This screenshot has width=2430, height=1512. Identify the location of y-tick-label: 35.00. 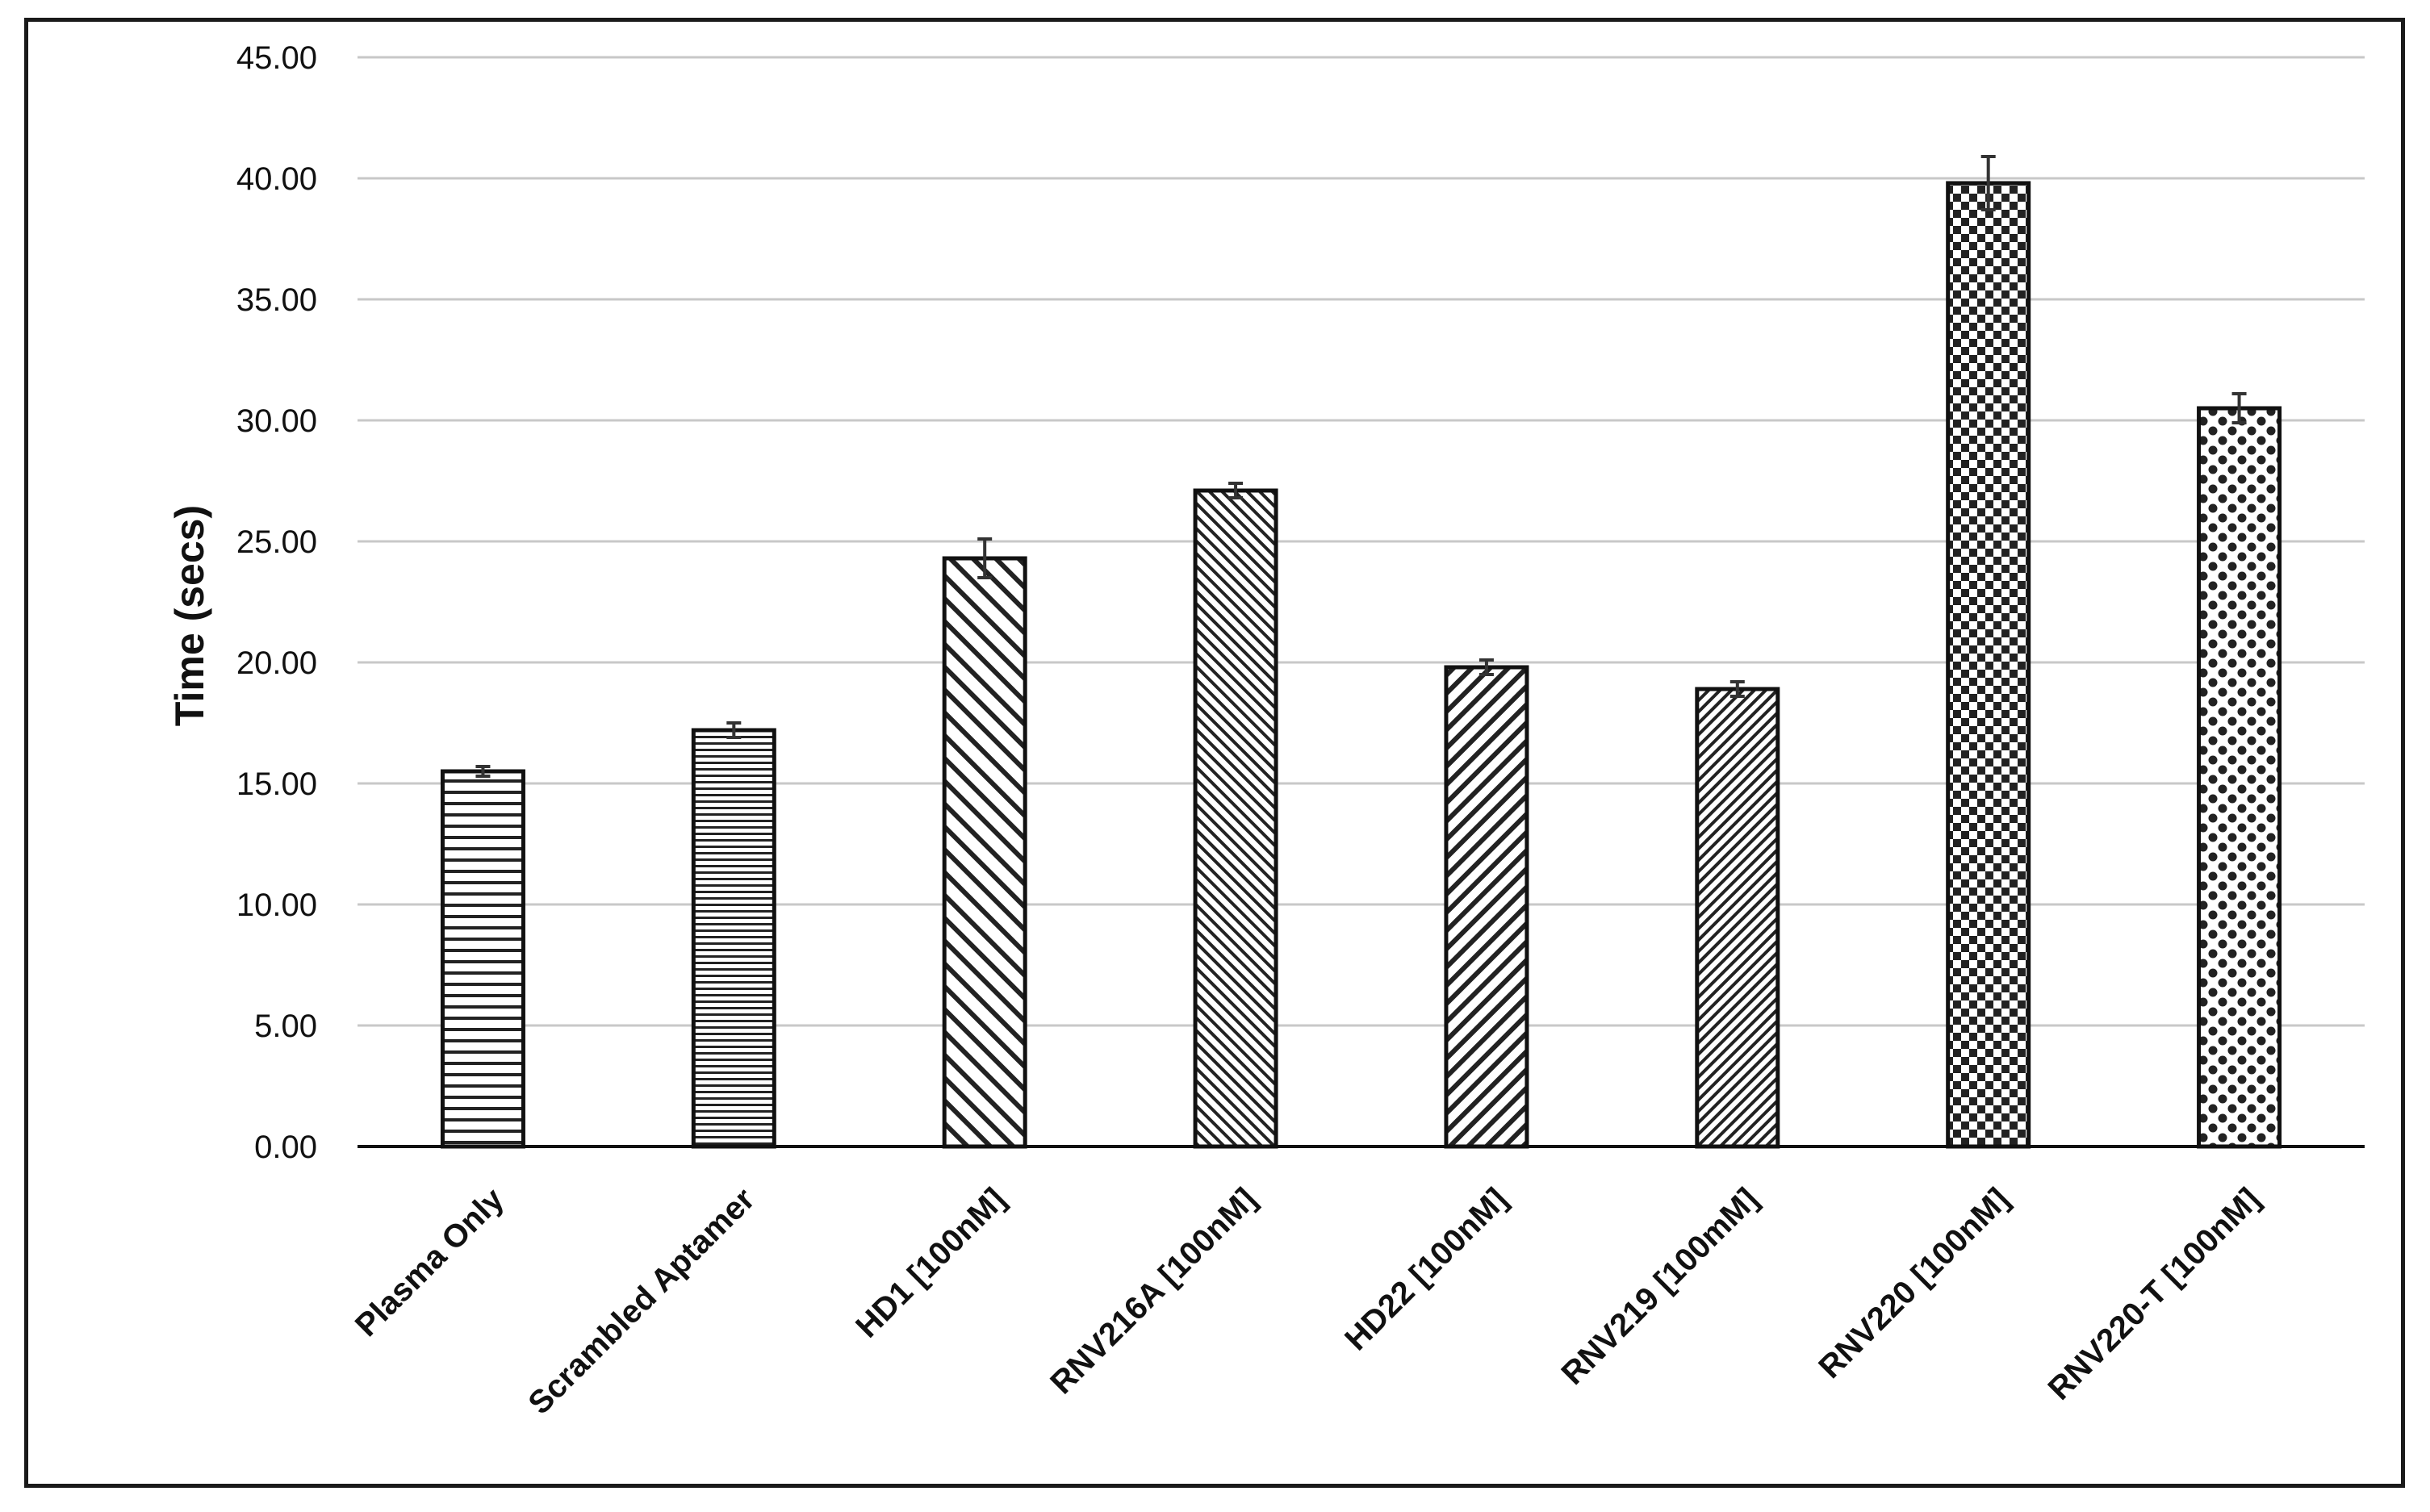
(277, 300).